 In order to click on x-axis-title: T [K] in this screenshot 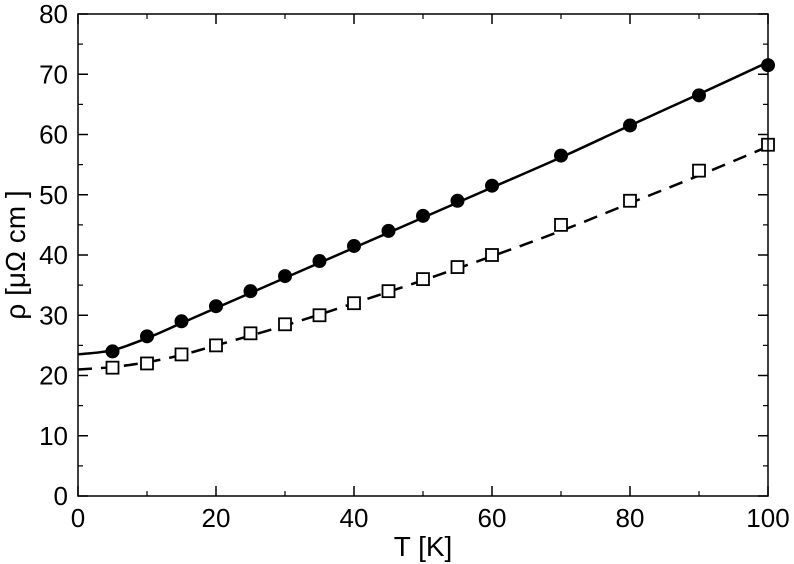, I will do `click(423, 546)`.